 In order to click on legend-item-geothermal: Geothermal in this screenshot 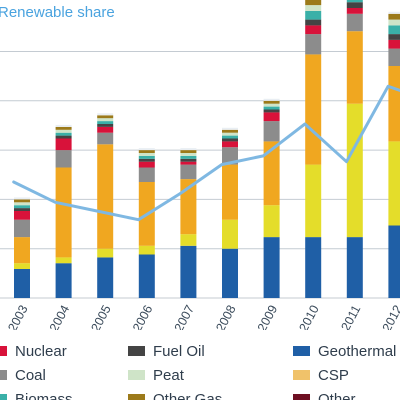, I will do `click(344, 351)`.